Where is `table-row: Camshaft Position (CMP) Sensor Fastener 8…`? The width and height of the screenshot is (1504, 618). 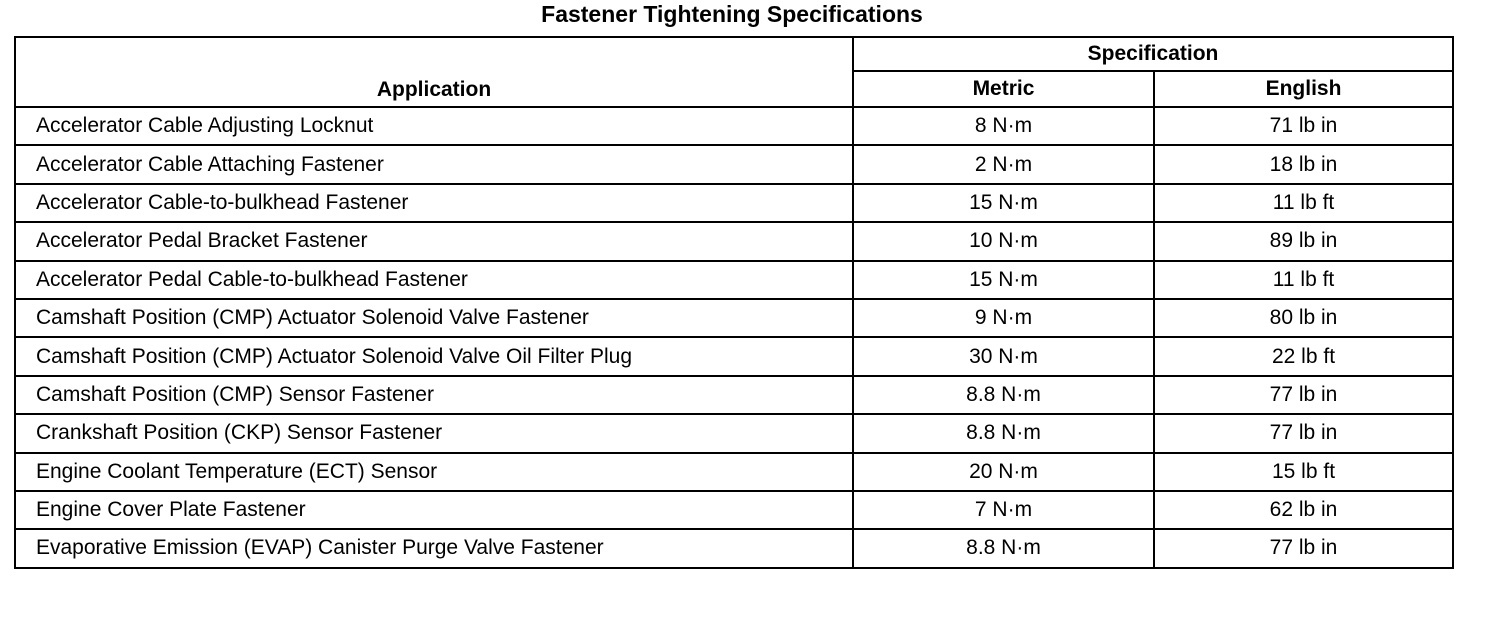 table-row: Camshaft Position (CMP) Sensor Fastener 8… is located at coordinates (734, 395).